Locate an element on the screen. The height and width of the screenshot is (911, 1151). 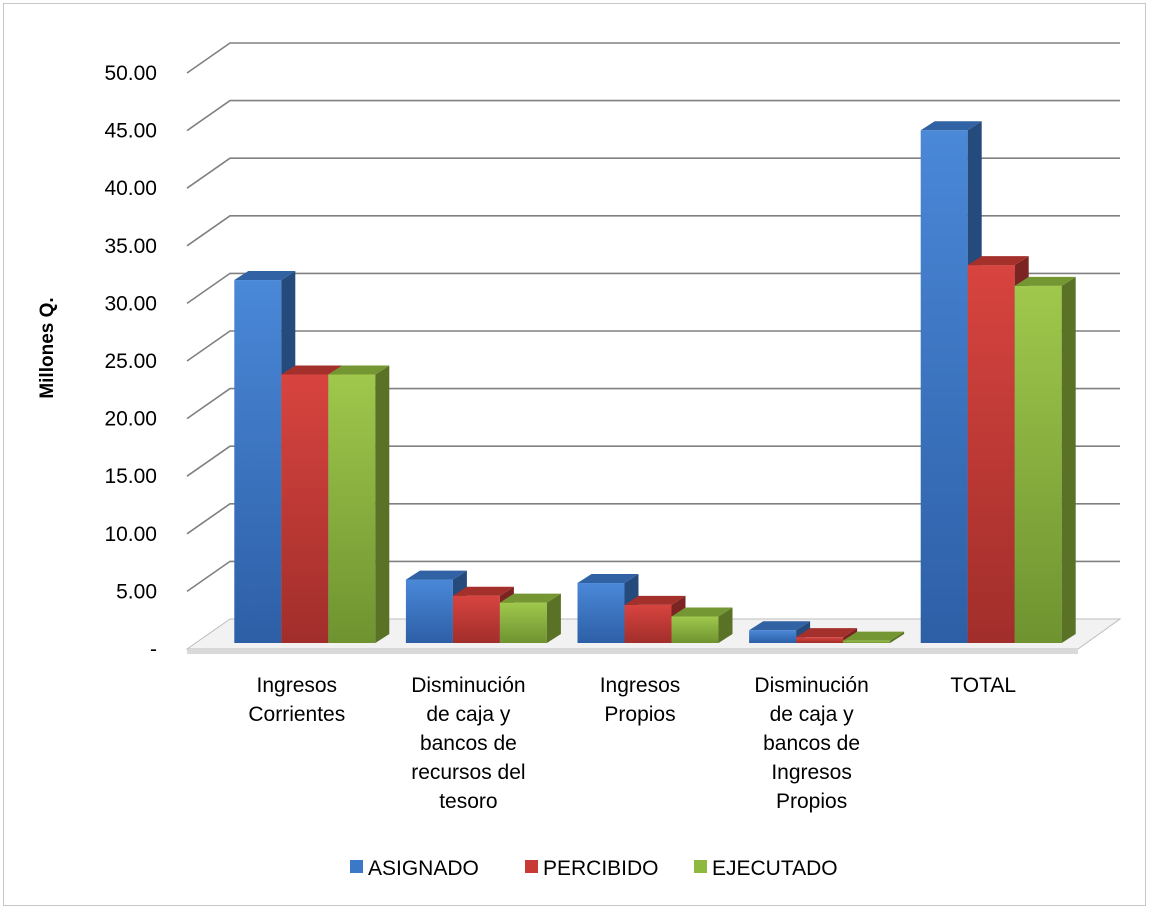
y-tick-label: 25.00 is located at coordinates (130, 361).